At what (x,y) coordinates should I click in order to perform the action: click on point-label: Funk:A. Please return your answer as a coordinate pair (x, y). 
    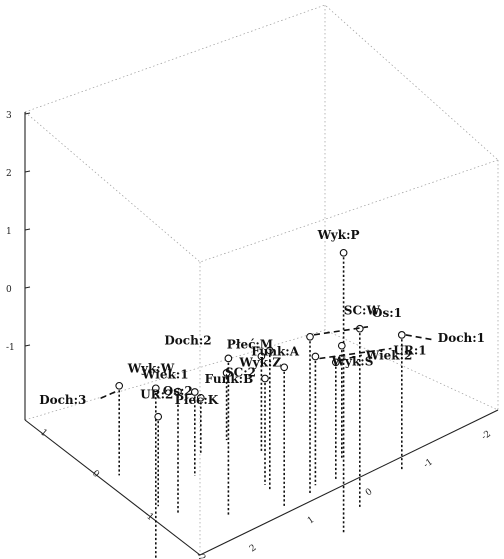
    Looking at the image, I should click on (275, 351).